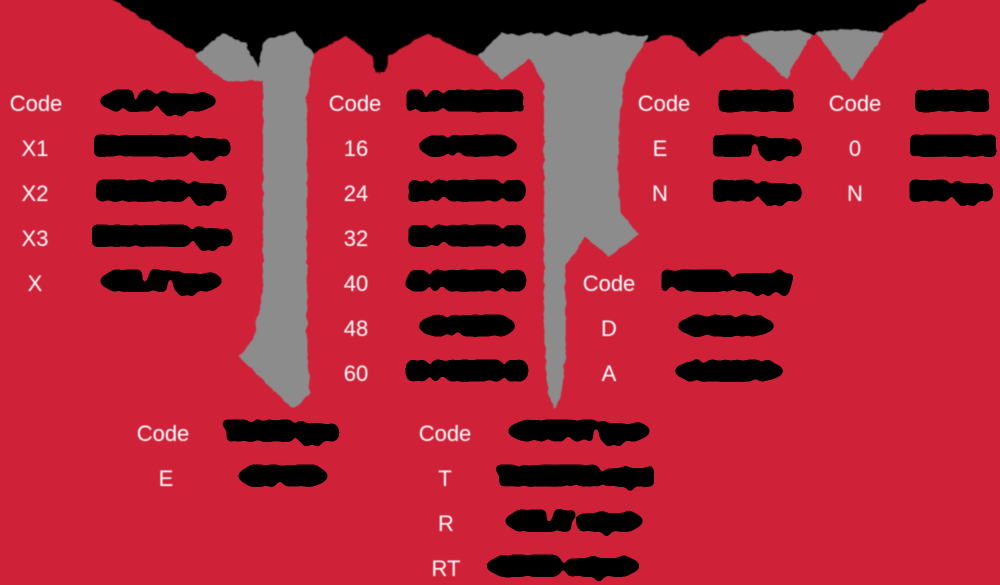  I want to click on svg-text: A, so click(609, 373).